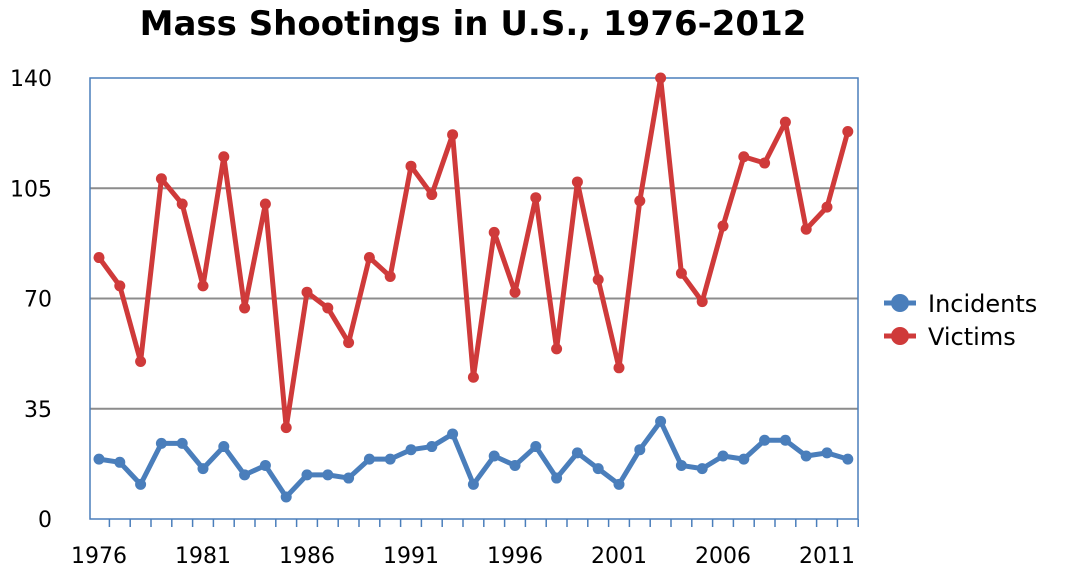  What do you see at coordinates (515, 556) in the screenshot?
I see `x-tick-label: 1996` at bounding box center [515, 556].